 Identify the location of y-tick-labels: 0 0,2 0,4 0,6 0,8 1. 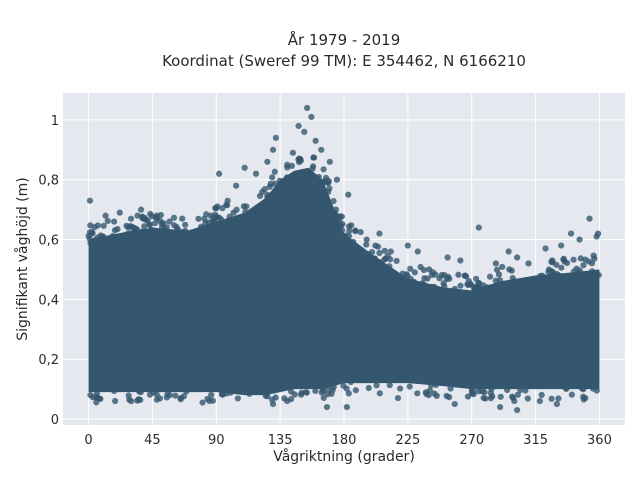
(48, 271).